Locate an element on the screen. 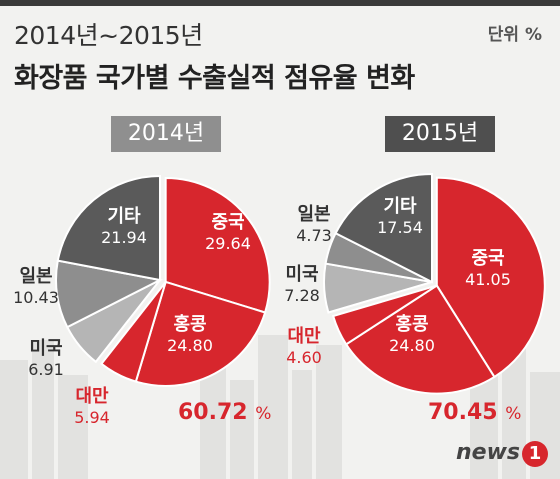 The width and height of the screenshot is (560, 479). label-2015-other-value: 17.54 is located at coordinates (400, 227).